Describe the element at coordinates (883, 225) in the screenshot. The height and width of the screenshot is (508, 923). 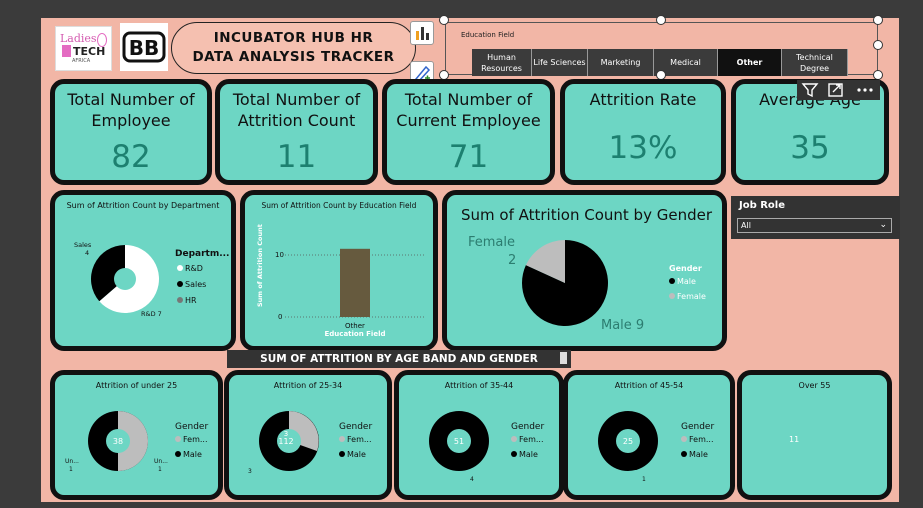
I see `chevron-down-icon: ⌄` at that location.